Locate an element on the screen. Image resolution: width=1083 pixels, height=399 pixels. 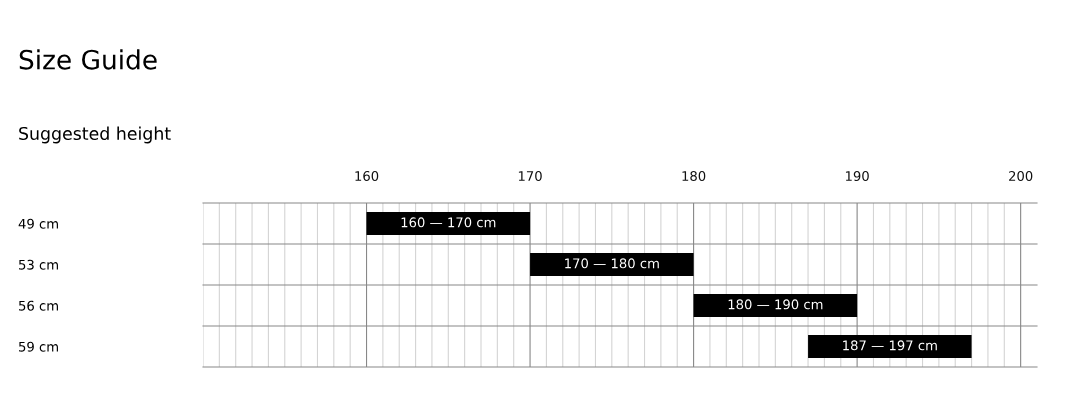
x-tick-label: 200 is located at coordinates (1021, 176).